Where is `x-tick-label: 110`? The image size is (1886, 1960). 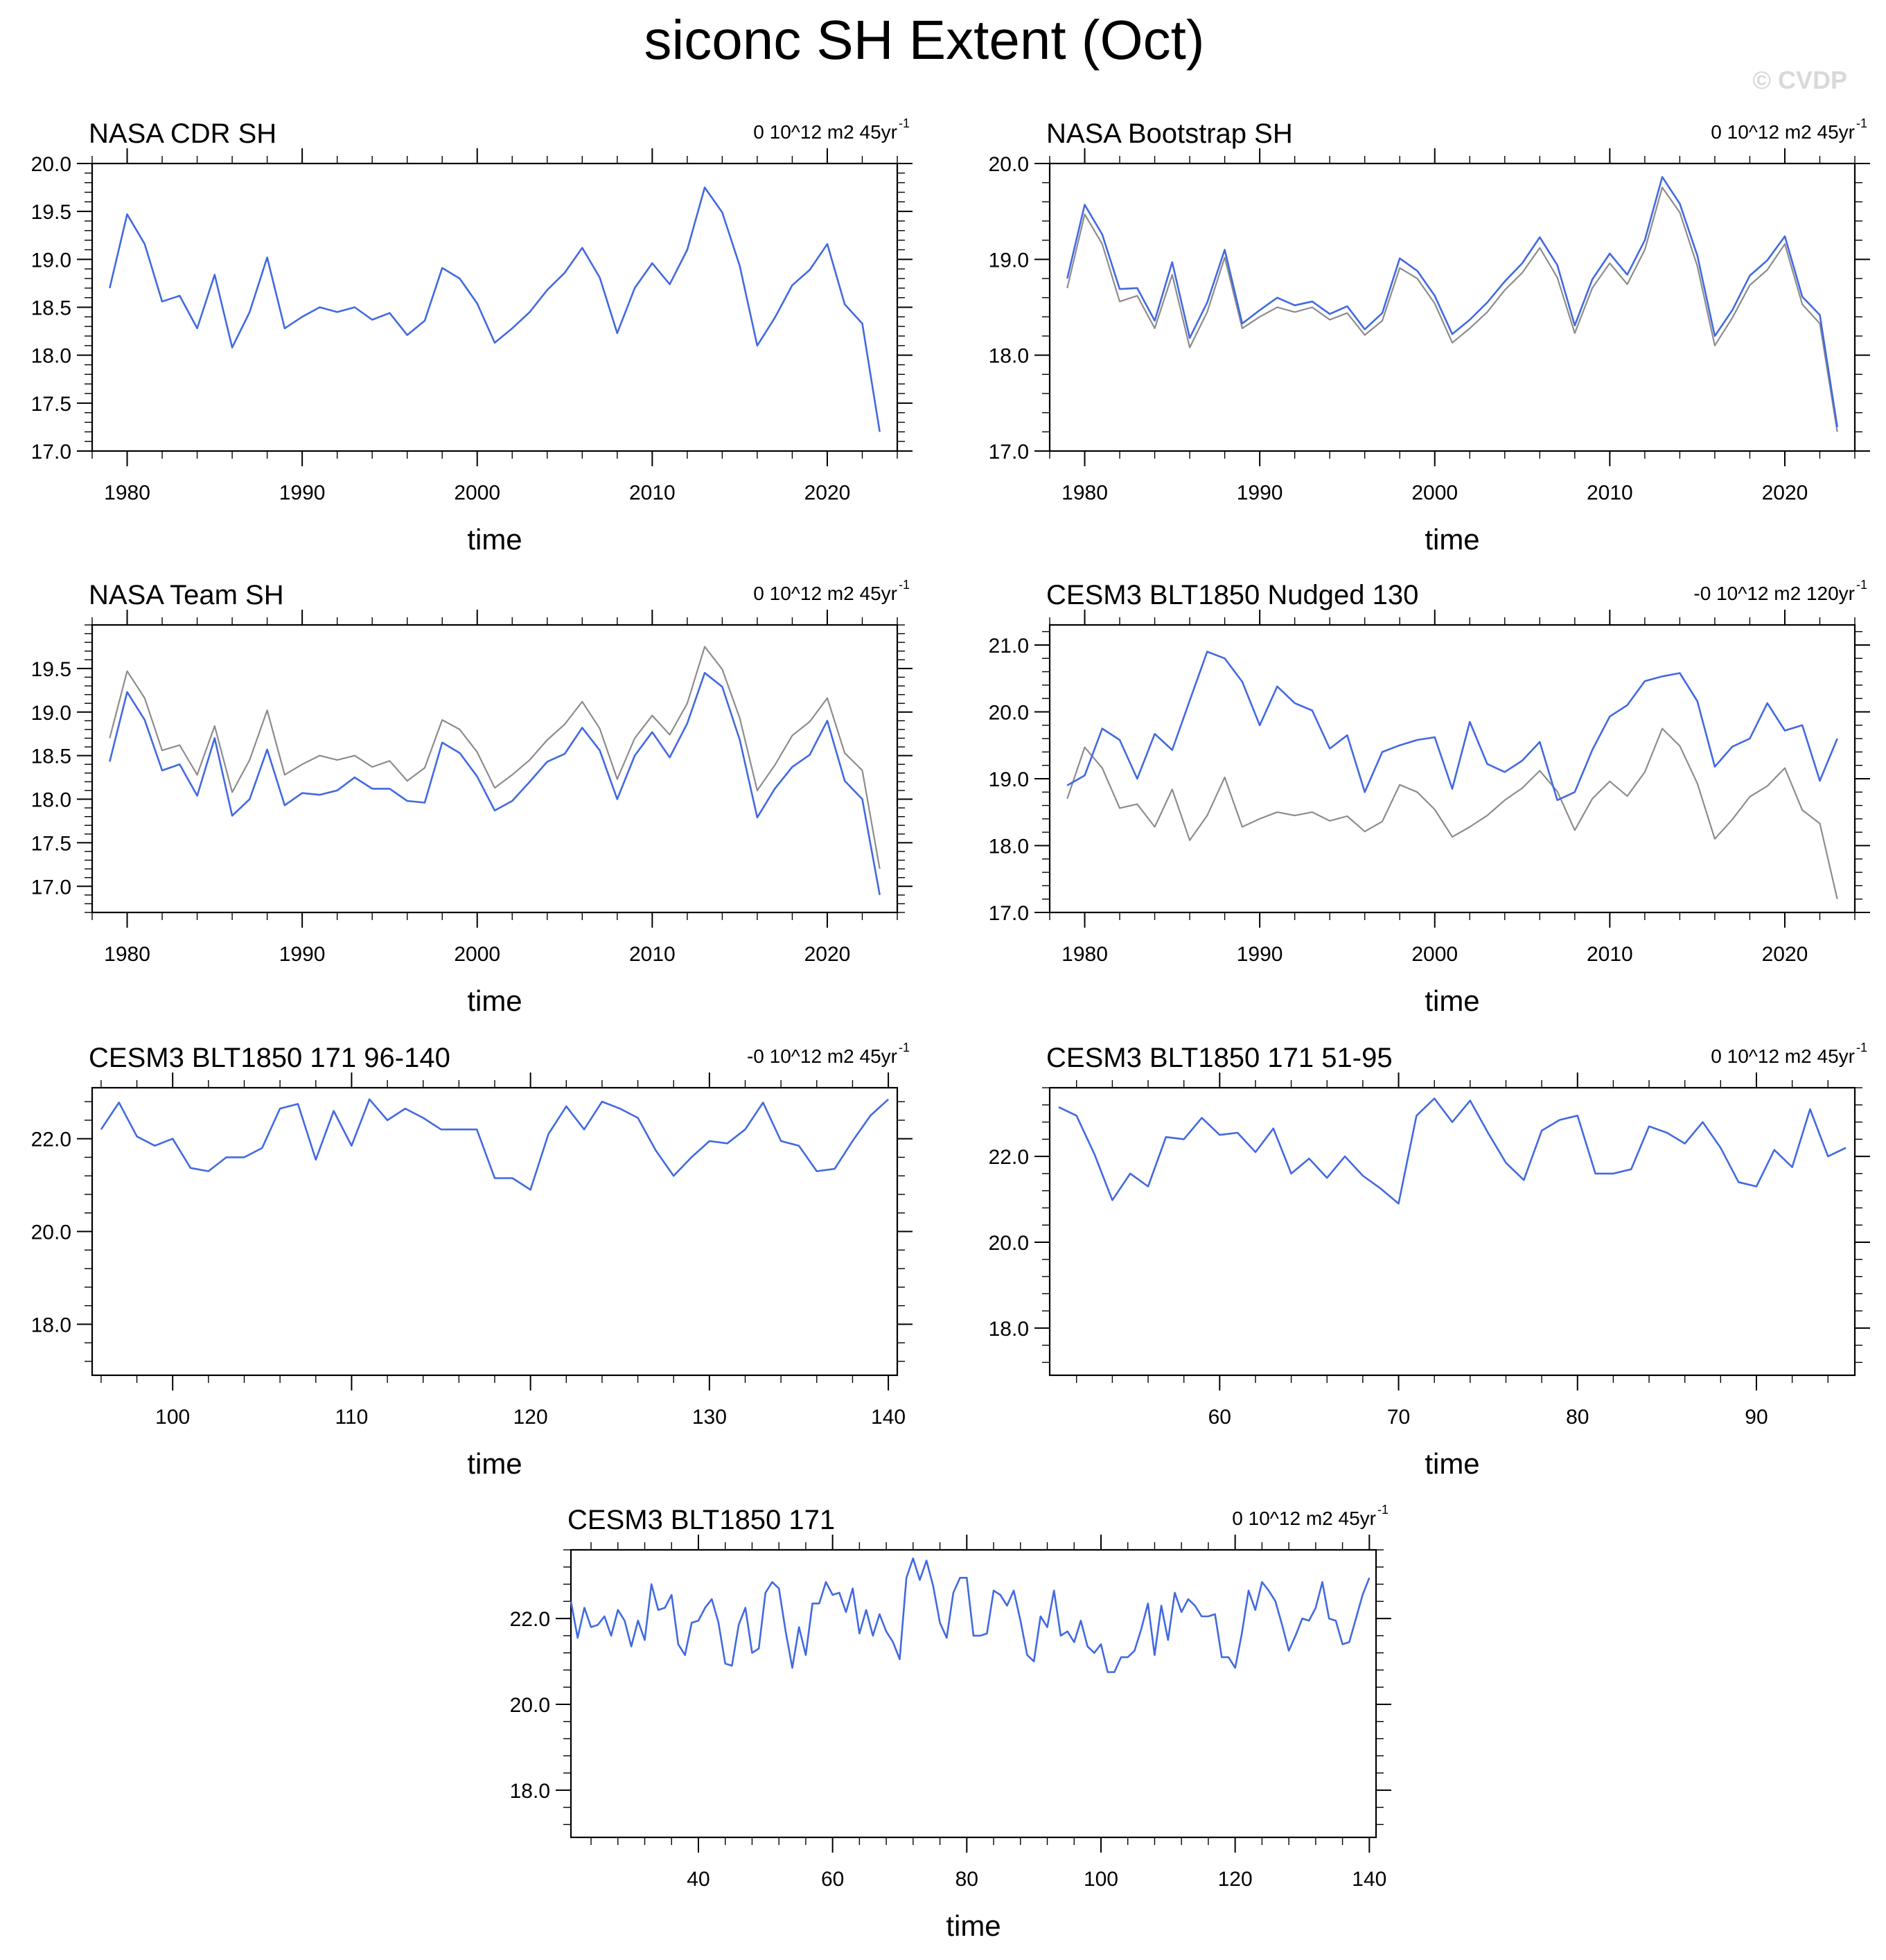 x-tick-label: 110 is located at coordinates (352, 1418).